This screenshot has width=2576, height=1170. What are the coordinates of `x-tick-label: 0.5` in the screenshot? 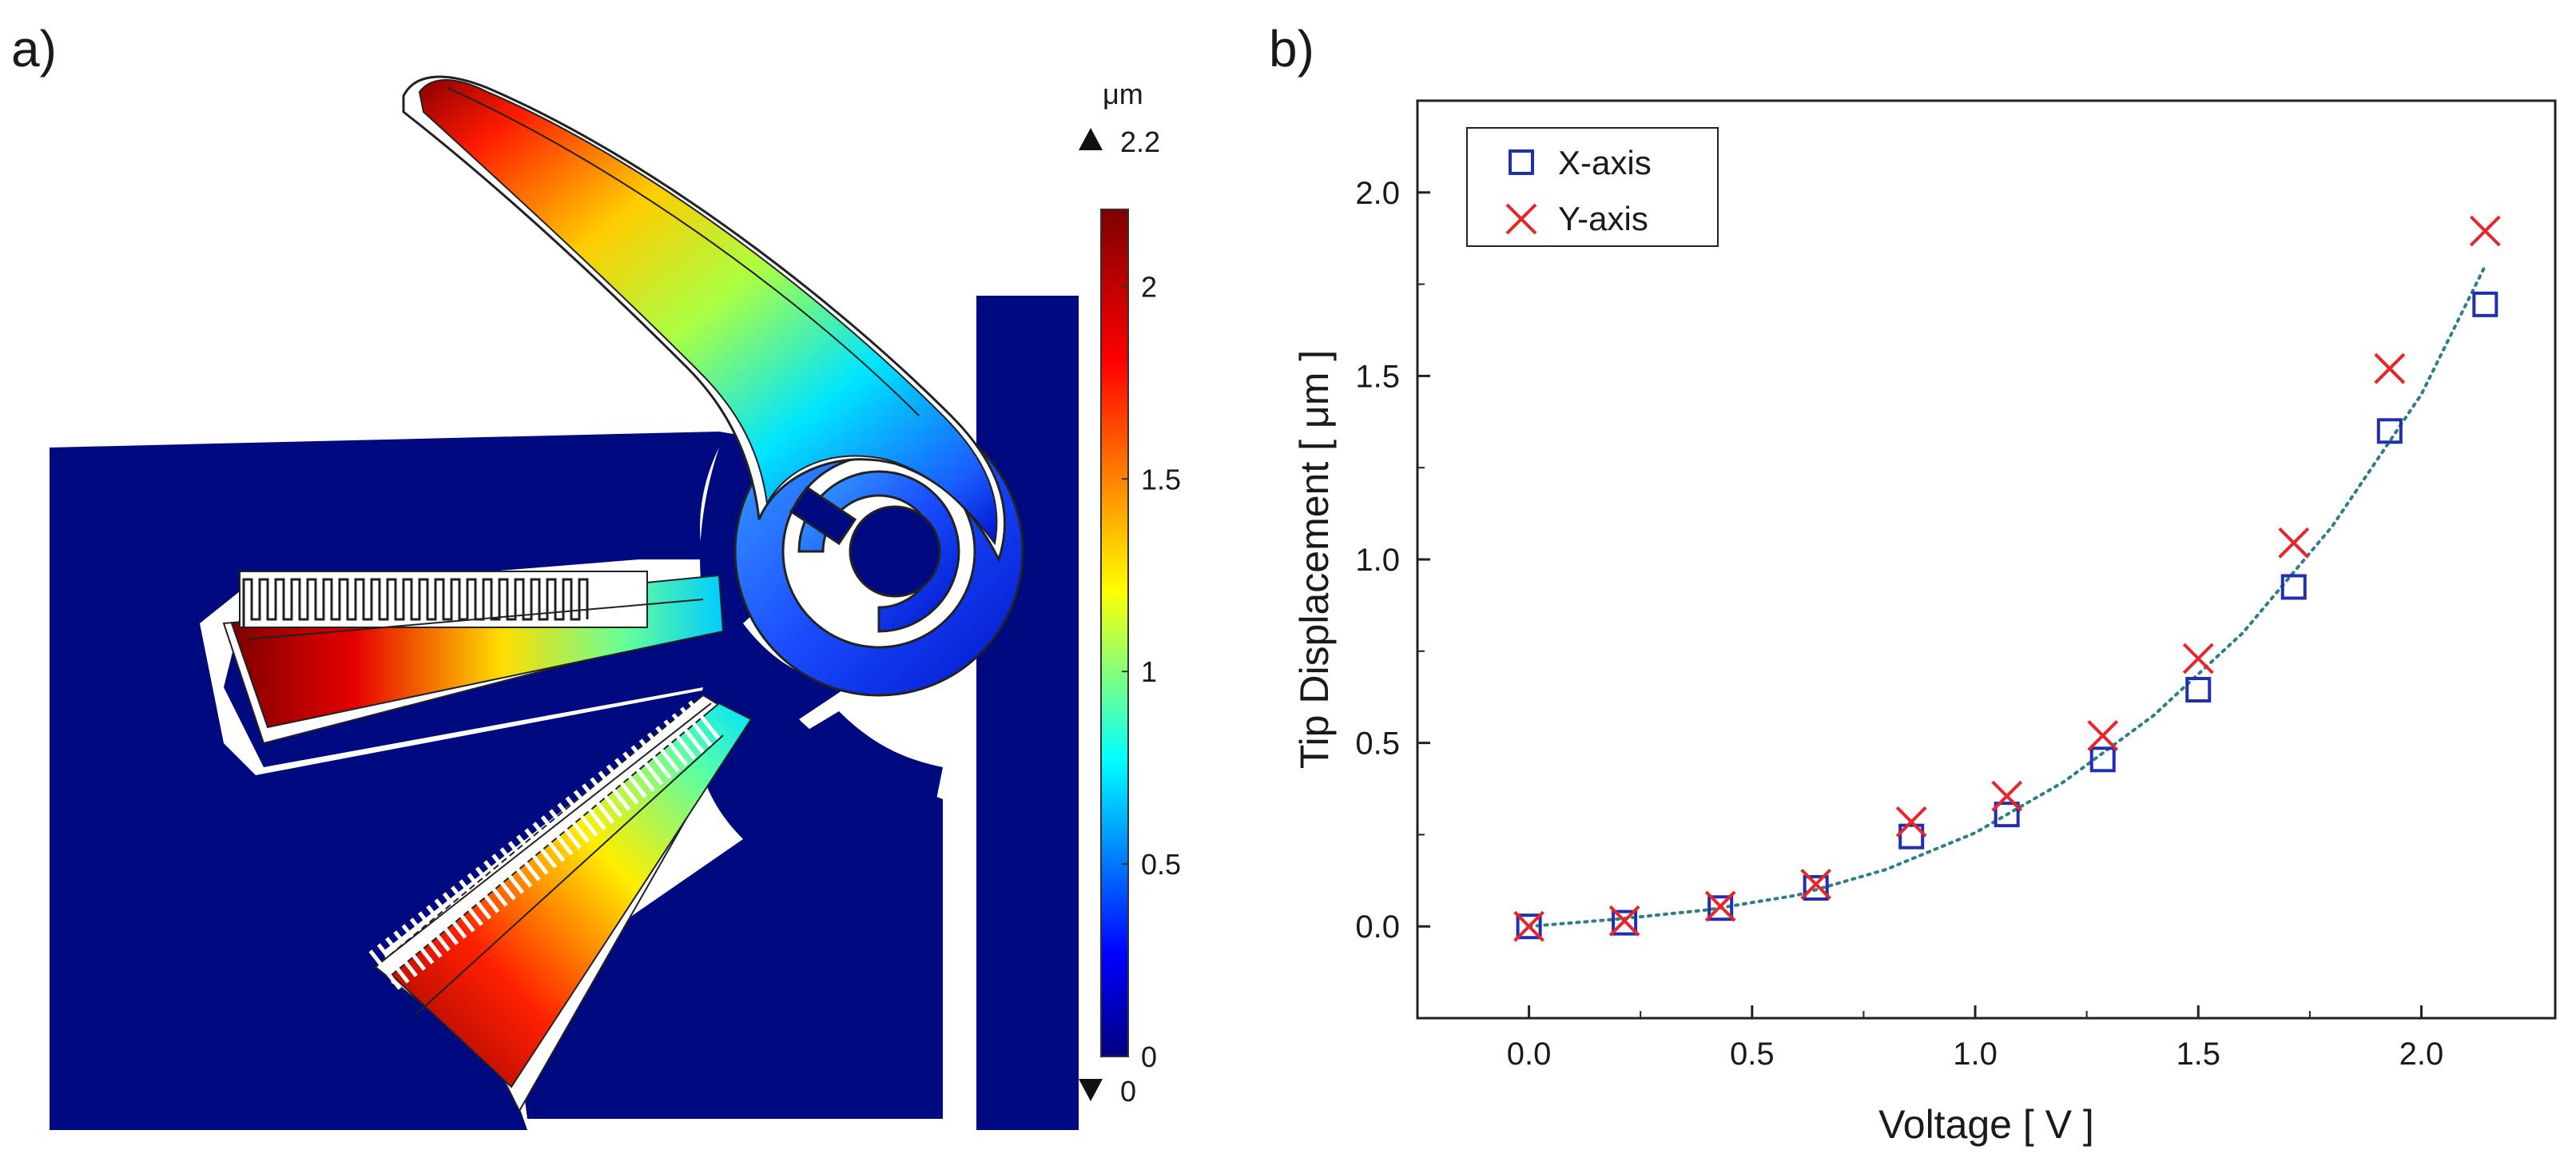 It's located at (1752, 1055).